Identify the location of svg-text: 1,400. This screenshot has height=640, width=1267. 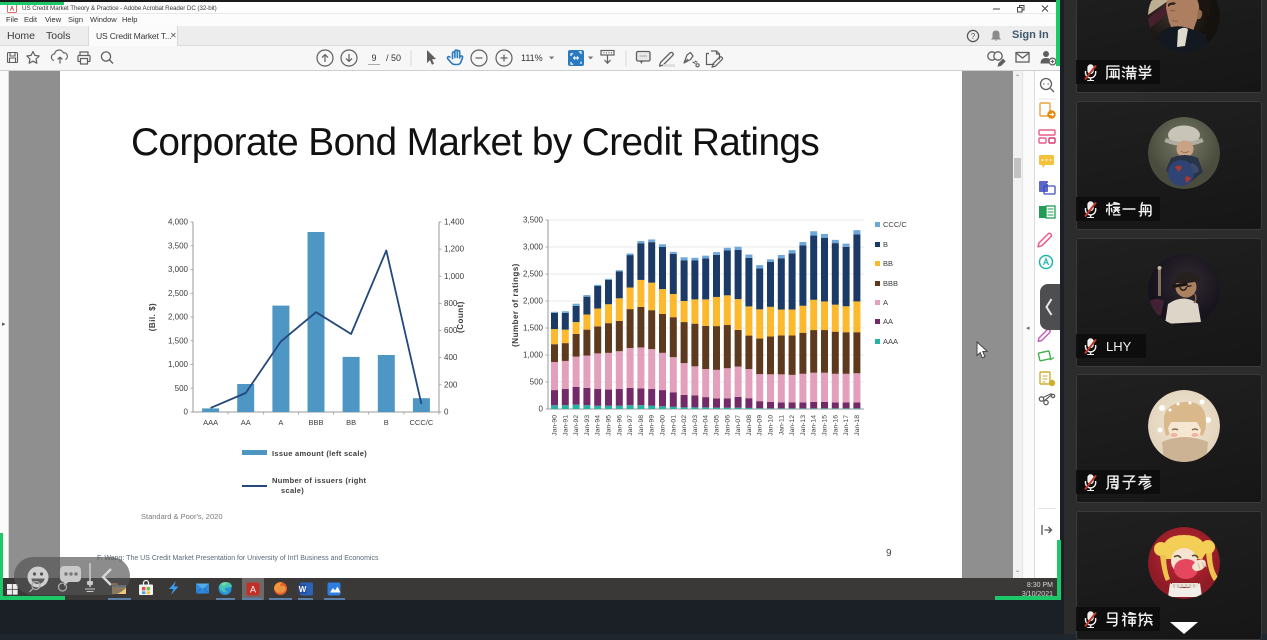
(454, 222).